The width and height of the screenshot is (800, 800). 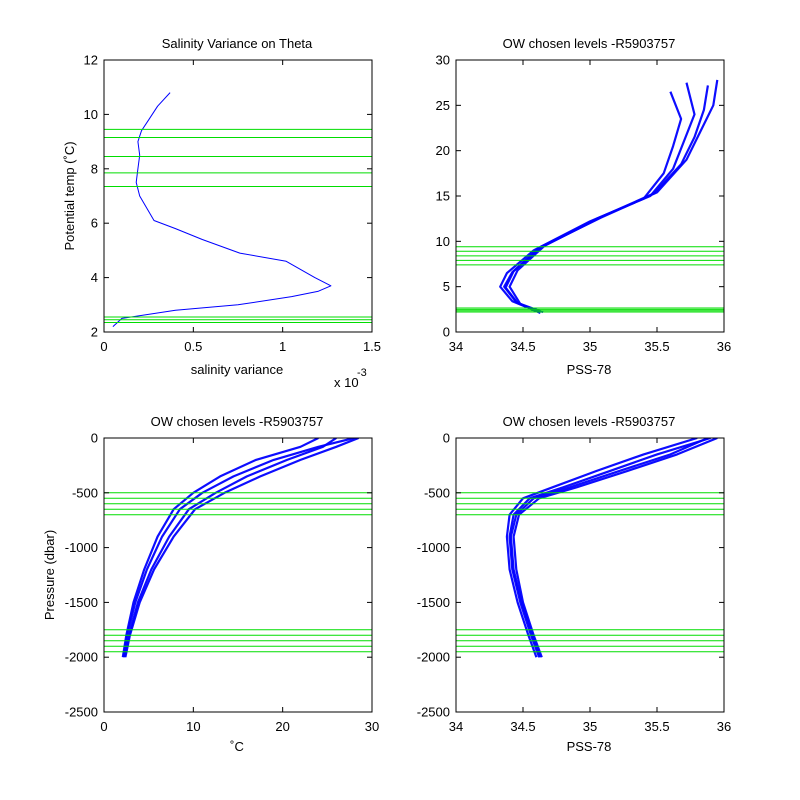 I want to click on y-tick-label: 6, so click(x=94, y=223).